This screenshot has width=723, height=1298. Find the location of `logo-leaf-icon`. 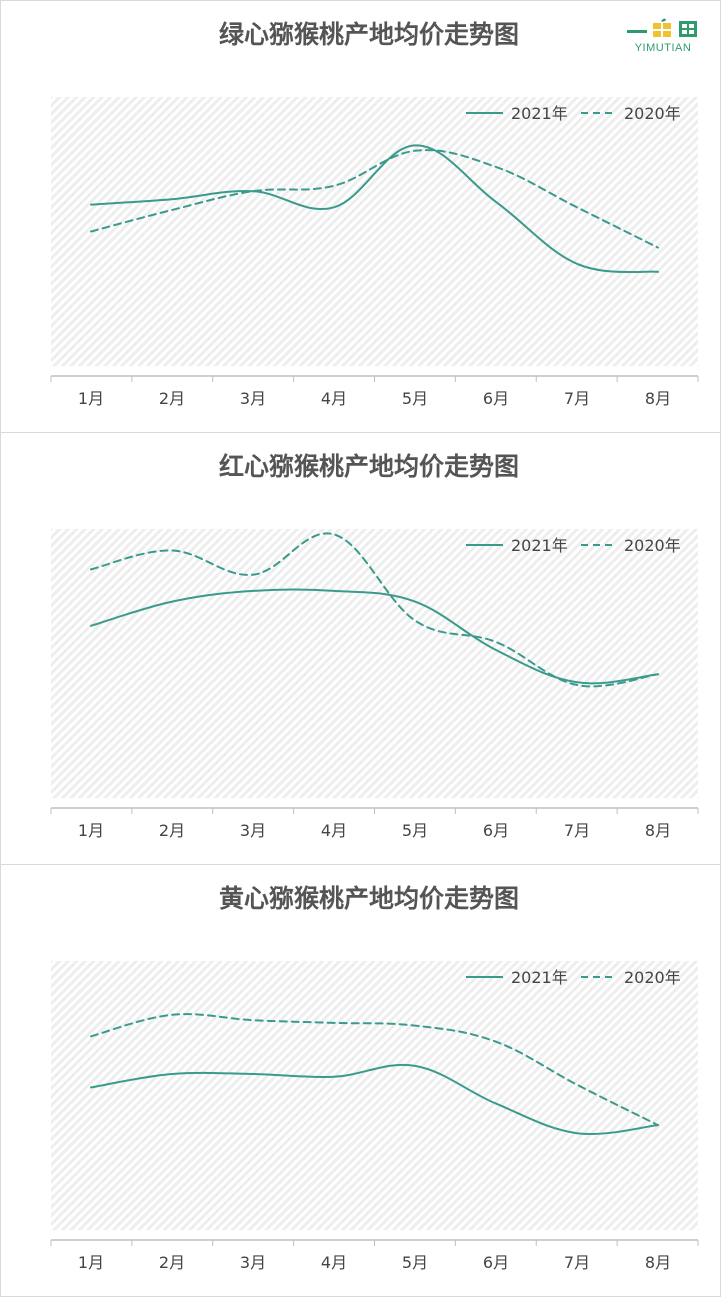

logo-leaf-icon is located at coordinates (663, 20).